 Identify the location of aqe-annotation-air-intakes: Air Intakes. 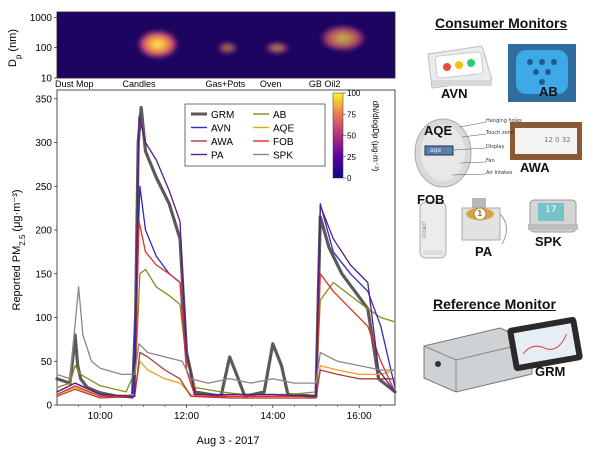
(499, 173).